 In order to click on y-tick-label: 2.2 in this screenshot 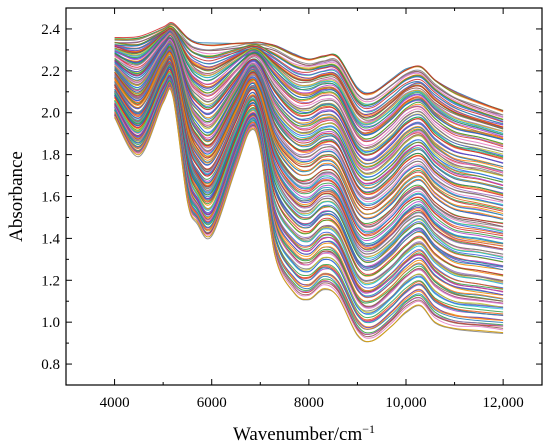, I will do `click(50, 72)`.